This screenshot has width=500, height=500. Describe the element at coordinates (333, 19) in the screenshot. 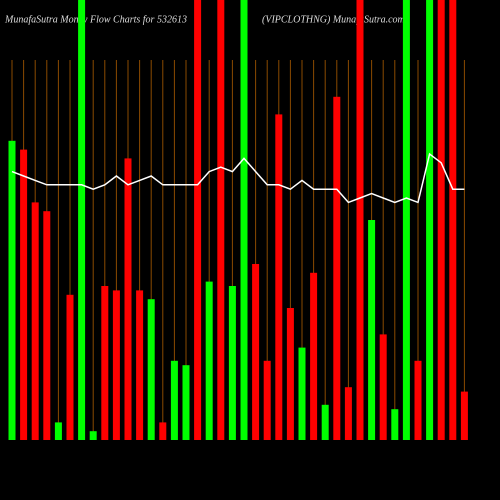

I see `chart-subtitle: (VIPCLOTHNG) MunafaSutra.com` at that location.